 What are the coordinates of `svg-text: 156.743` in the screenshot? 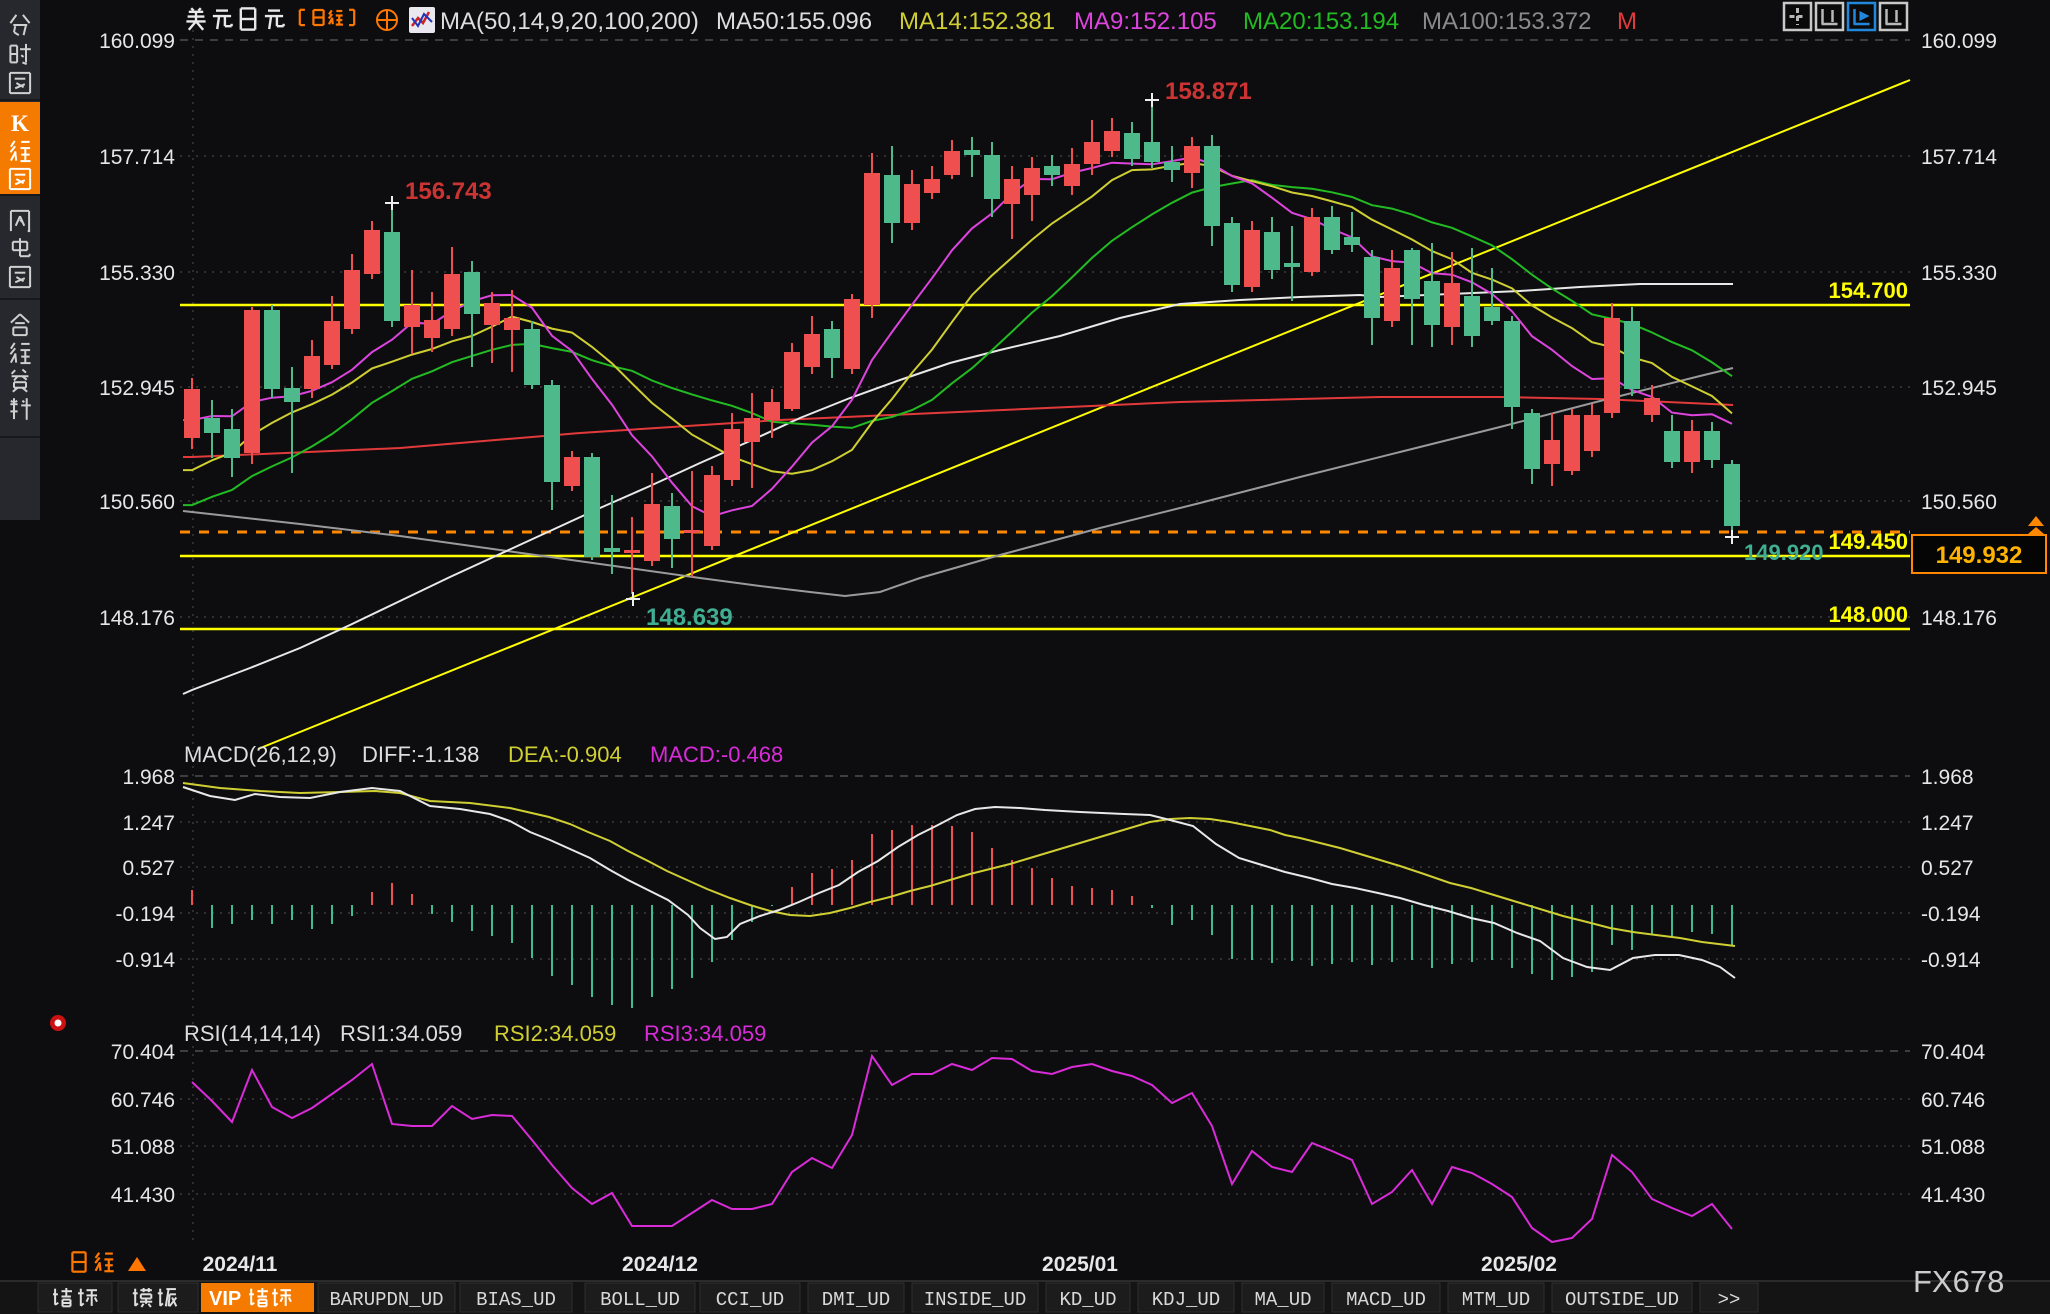 It's located at (448, 191).